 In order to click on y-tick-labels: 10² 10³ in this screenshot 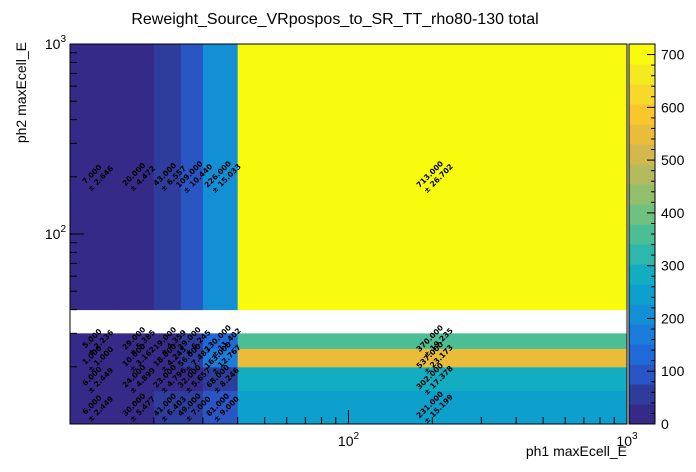, I will do `click(56, 138)`.